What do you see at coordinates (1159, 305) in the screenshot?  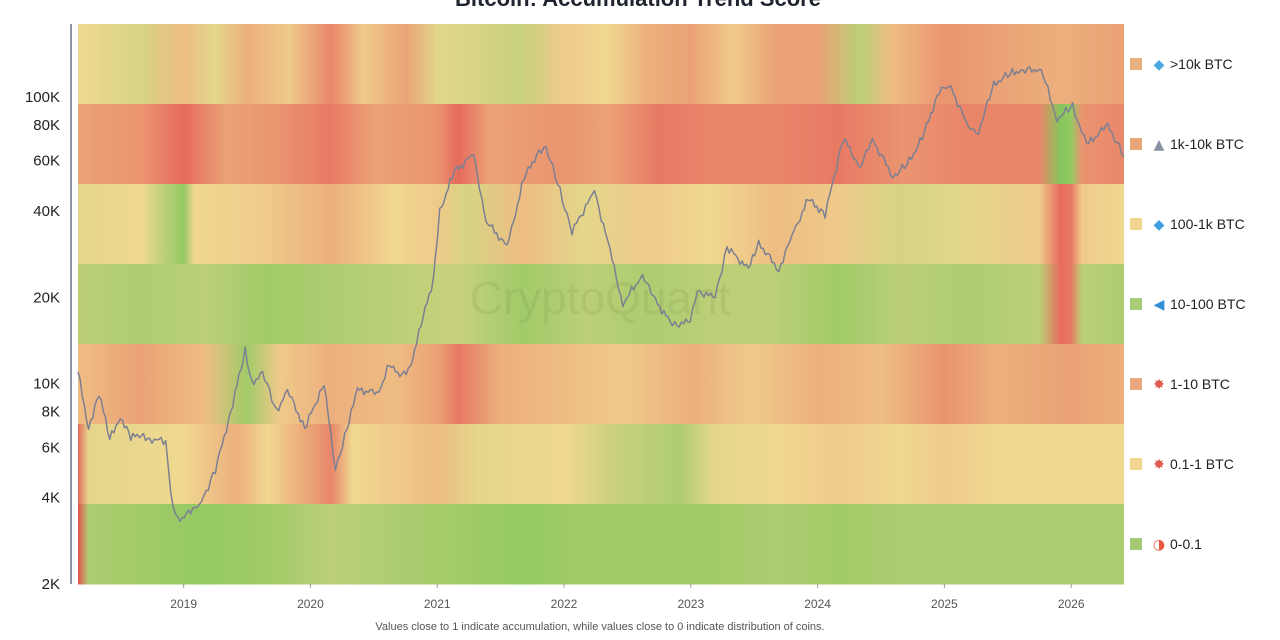 I see `fish-icon: ◀` at bounding box center [1159, 305].